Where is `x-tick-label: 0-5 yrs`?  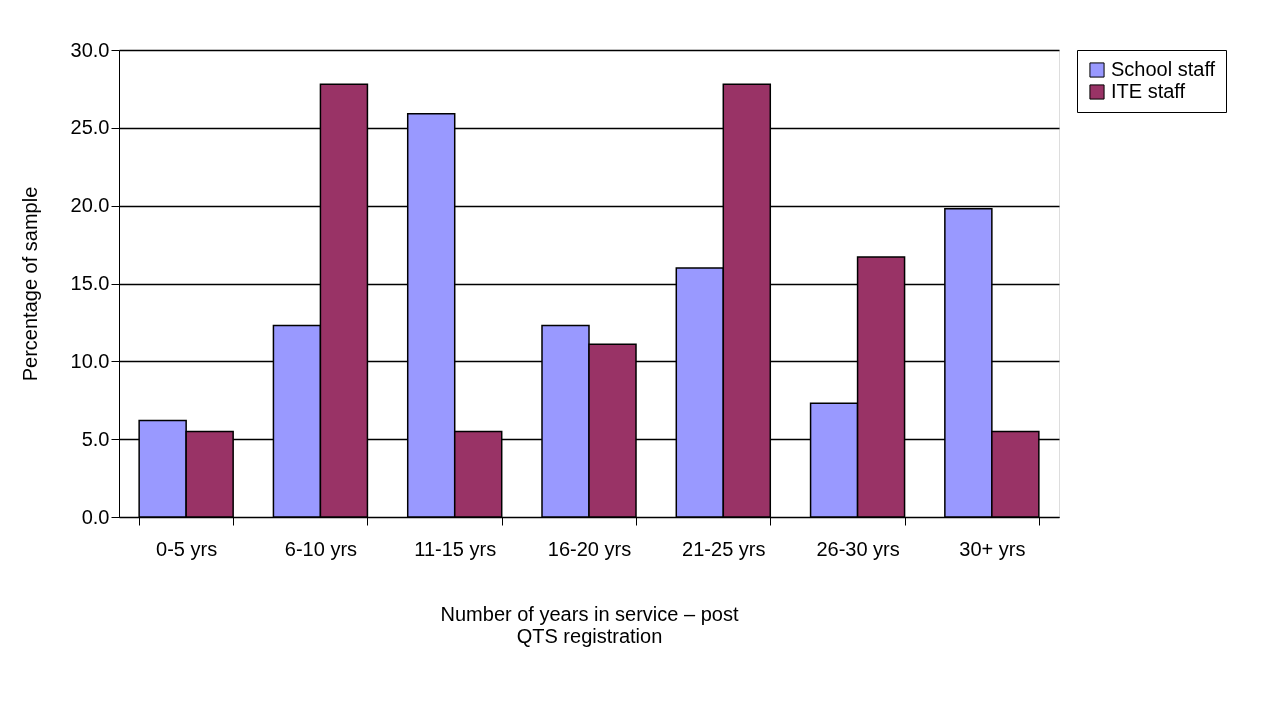
x-tick-label: 0-5 yrs is located at coordinates (187, 548).